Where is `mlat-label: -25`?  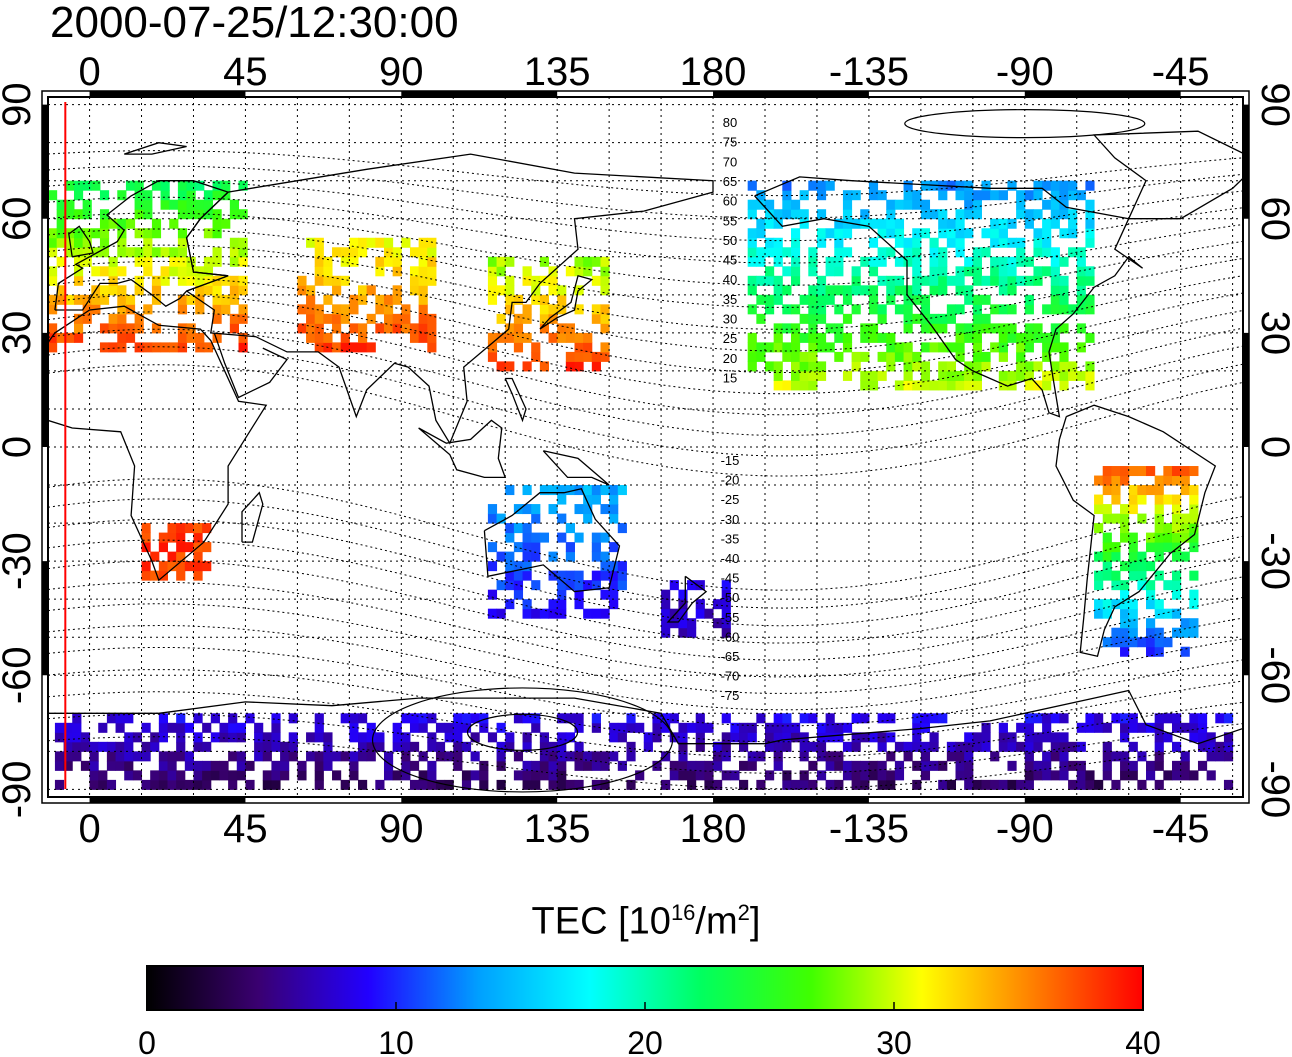 mlat-label: -25 is located at coordinates (730, 499).